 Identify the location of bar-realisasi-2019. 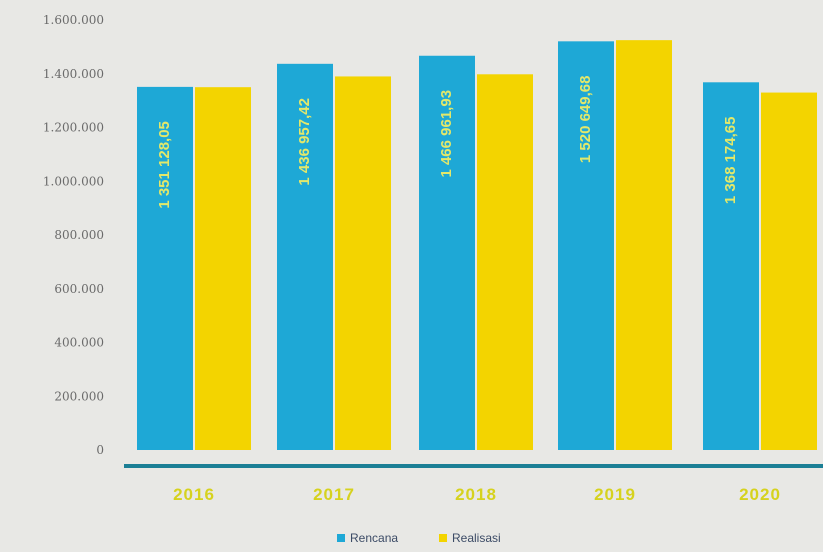
(644, 245).